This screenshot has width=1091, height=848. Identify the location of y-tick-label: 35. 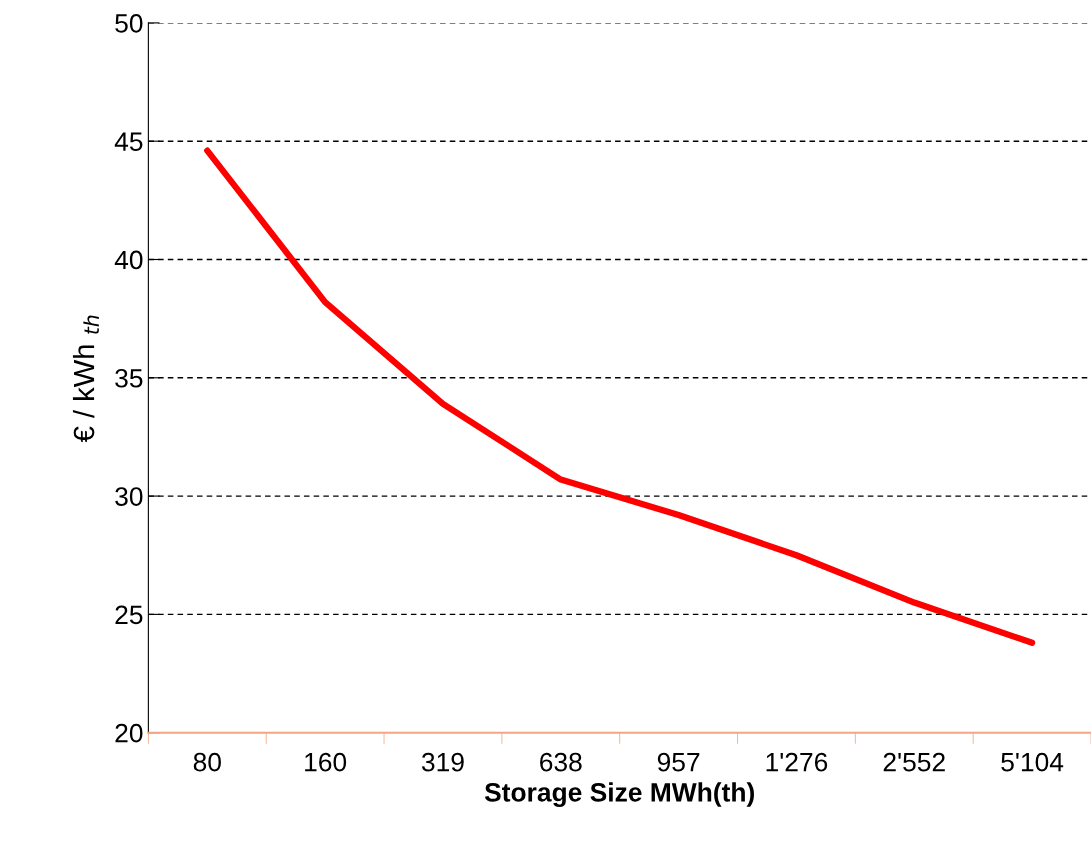
(129, 378).